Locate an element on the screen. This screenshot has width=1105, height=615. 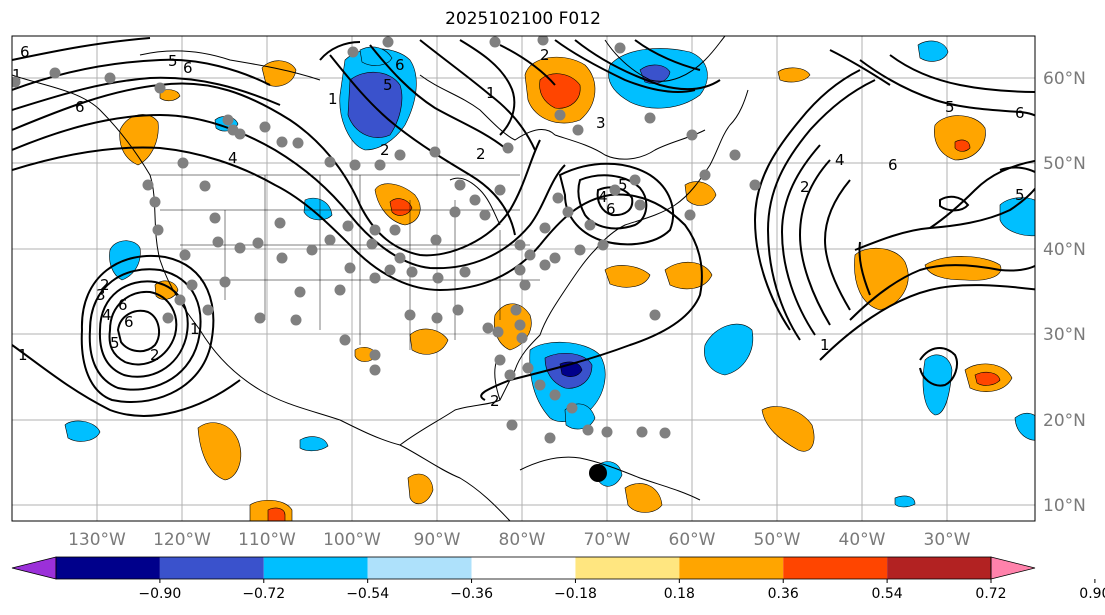
lon-tick-label: 70°W is located at coordinates (607, 540).